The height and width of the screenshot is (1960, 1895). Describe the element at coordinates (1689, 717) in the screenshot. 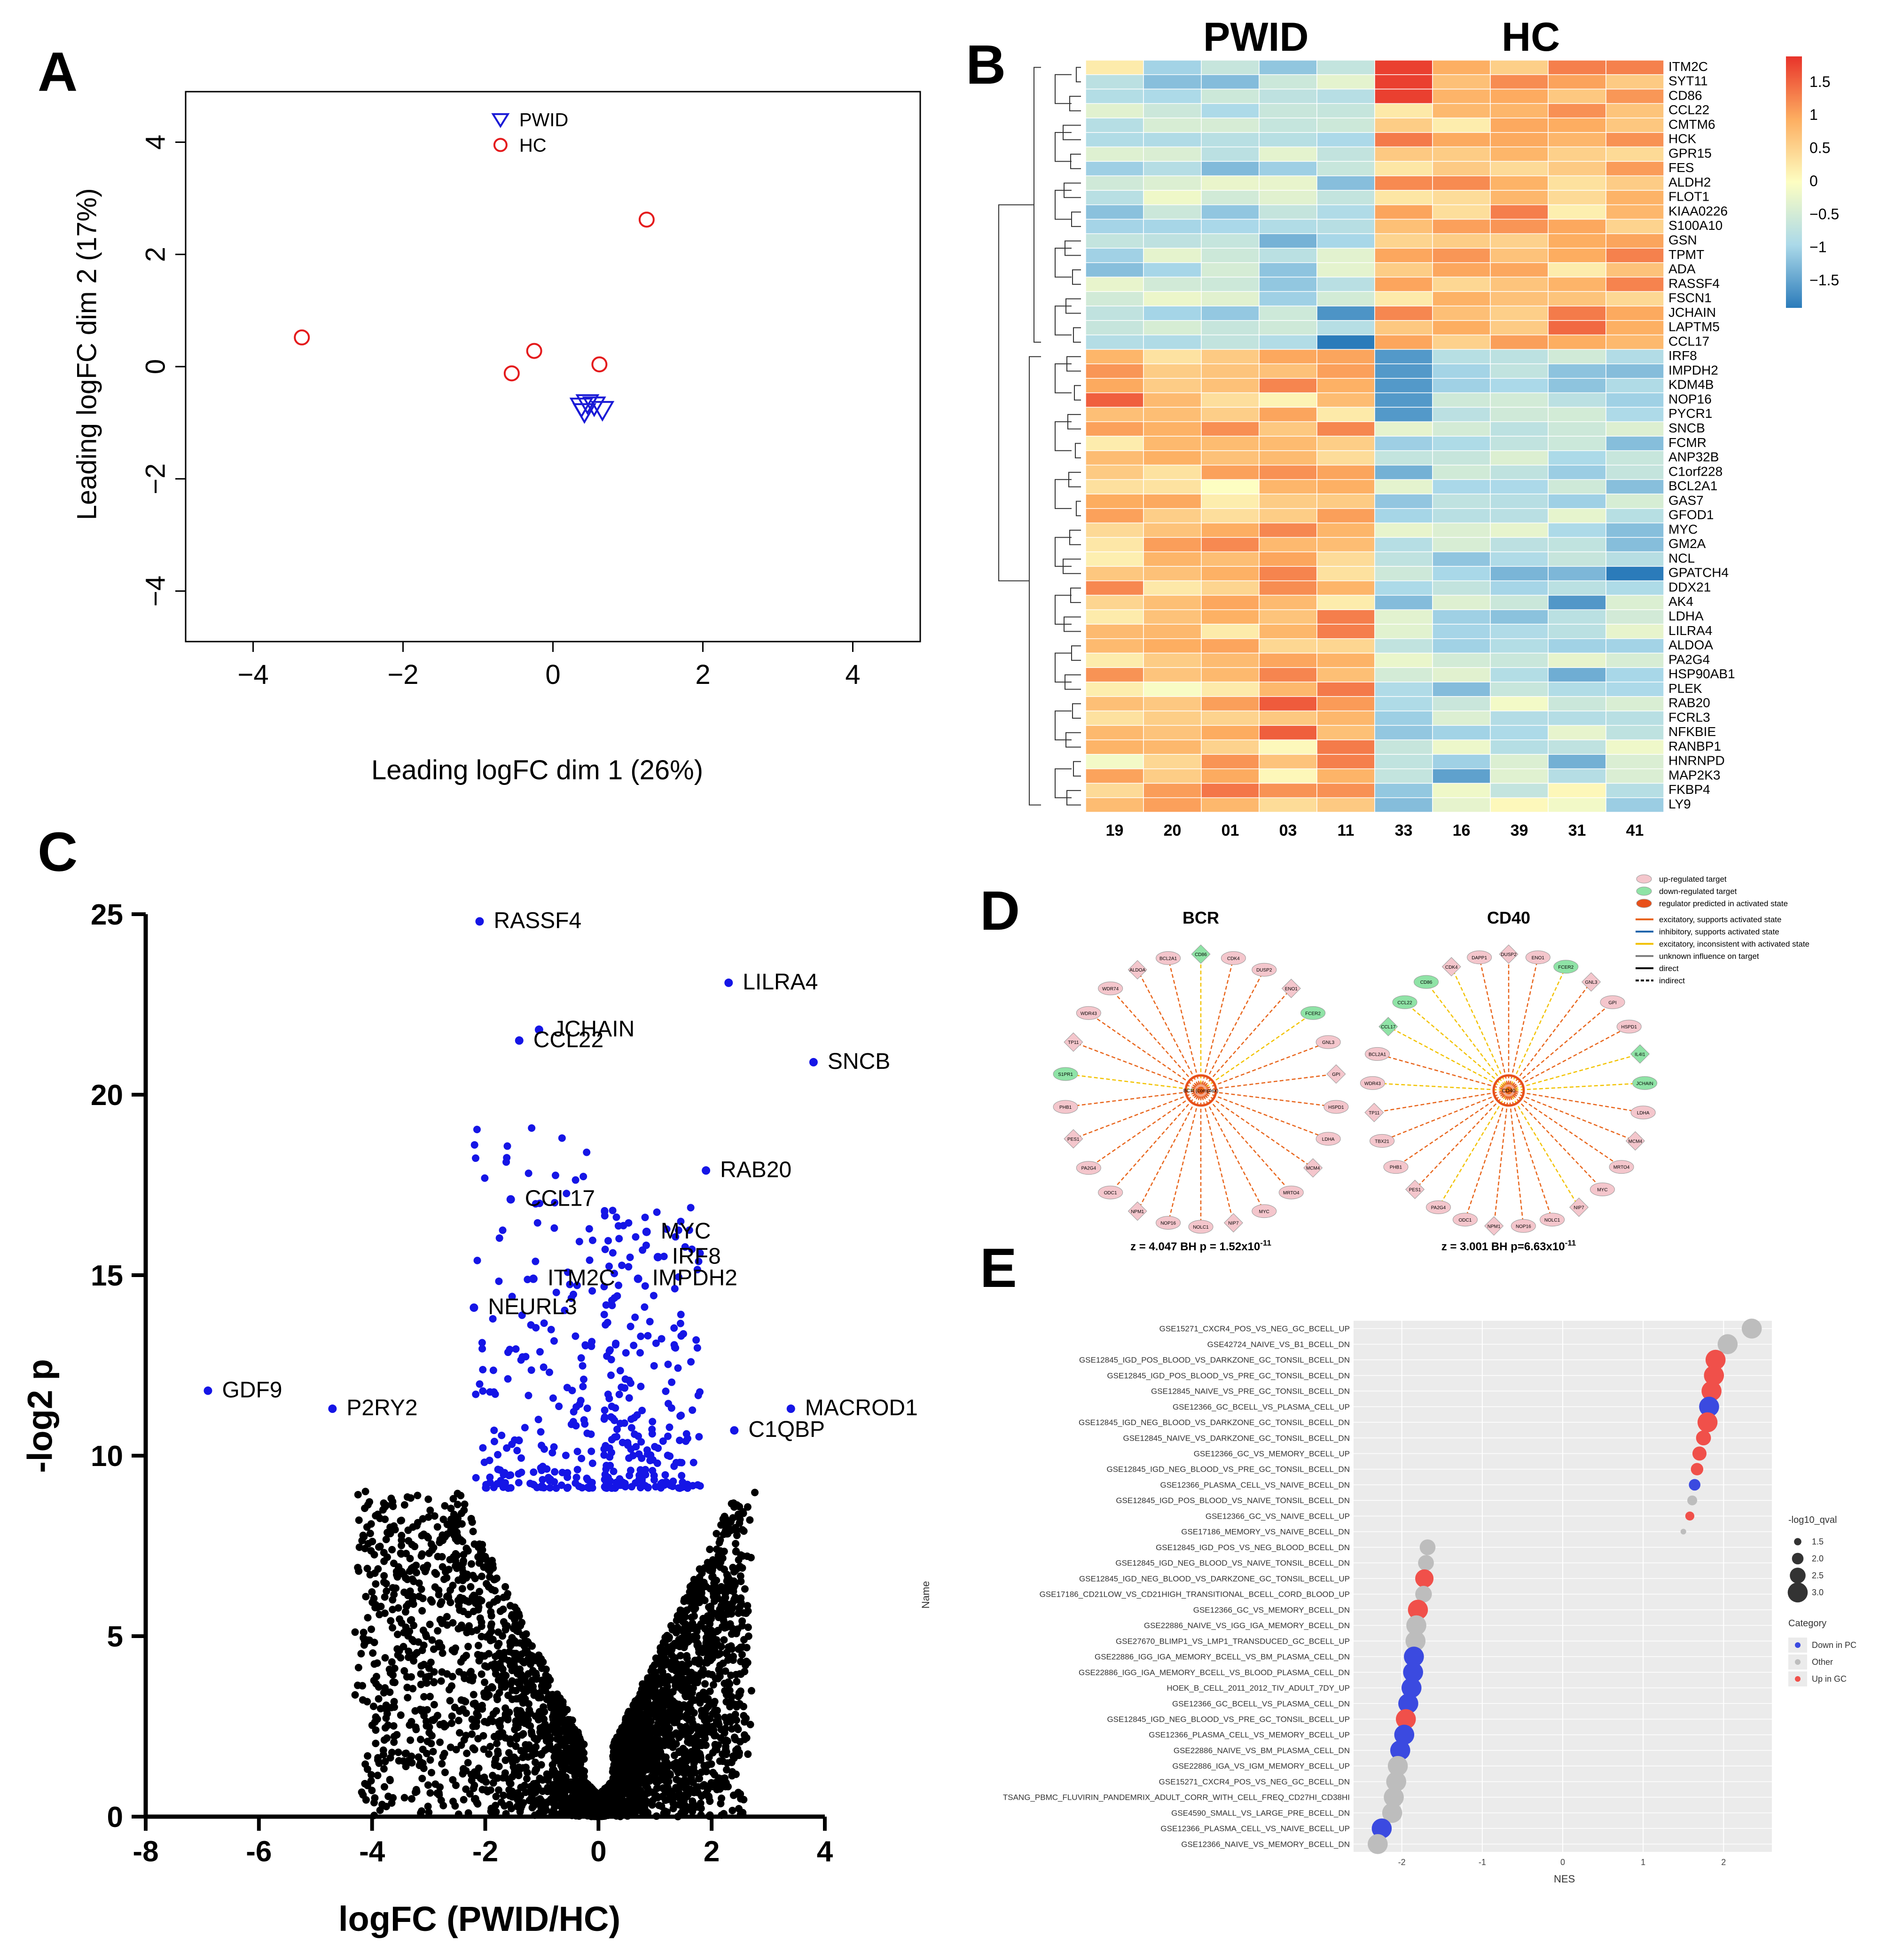

I see `heatmap-row-label: FCRL3` at that location.